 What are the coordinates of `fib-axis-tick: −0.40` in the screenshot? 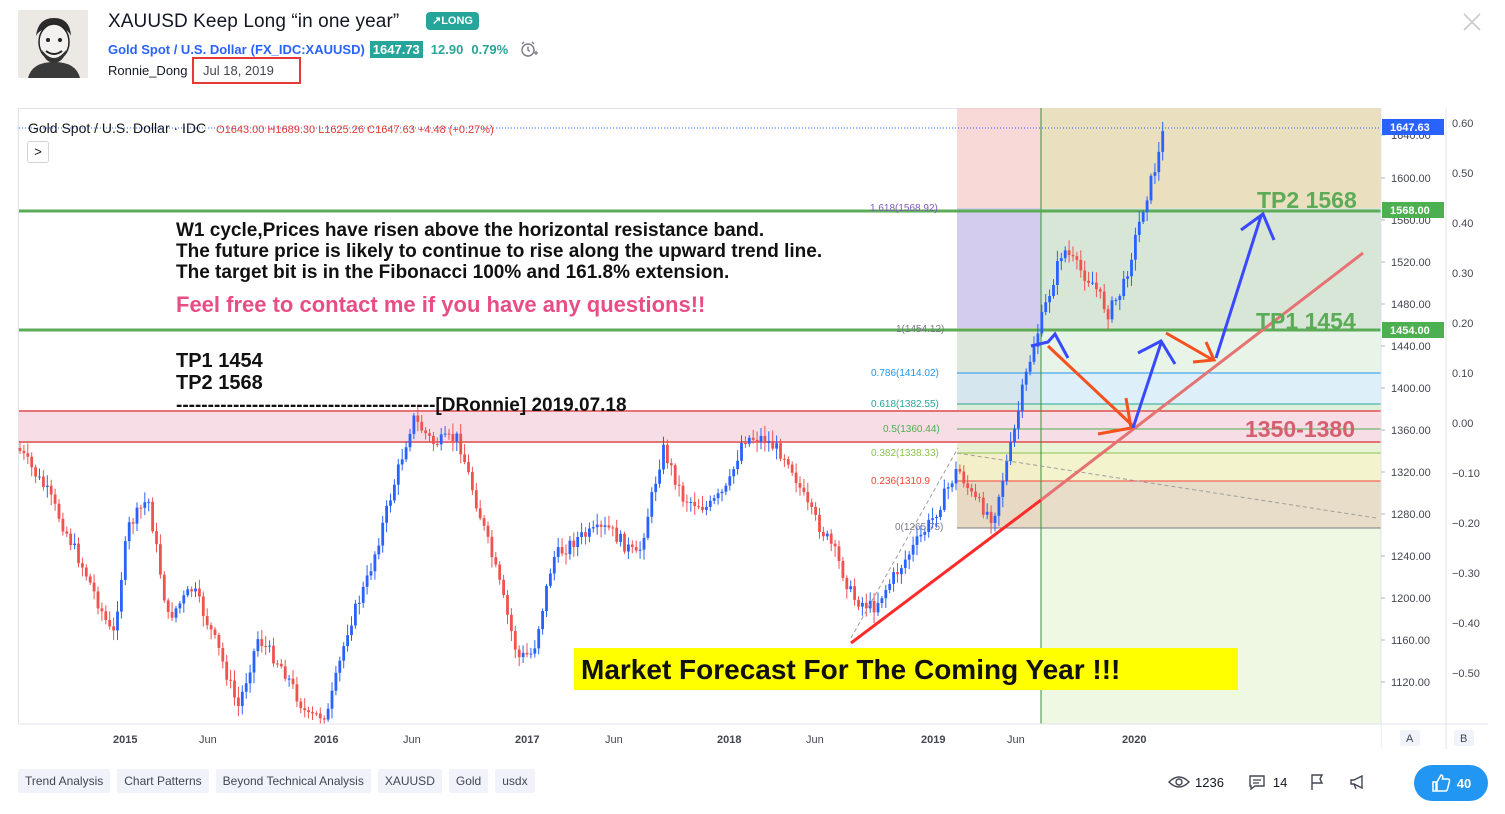 It's located at (1466, 624).